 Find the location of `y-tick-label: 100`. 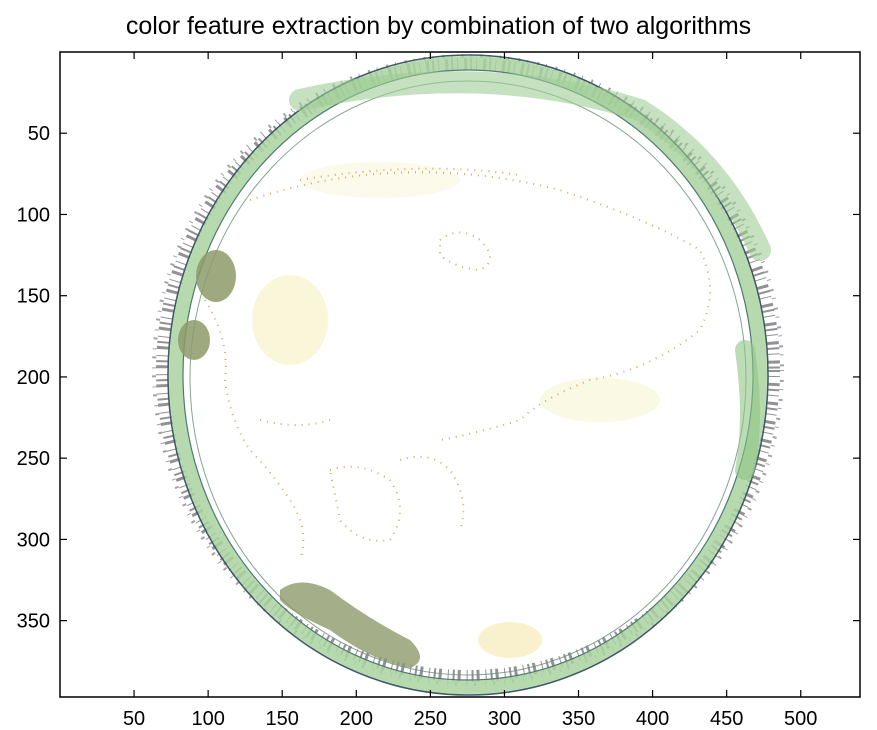

y-tick-label: 100 is located at coordinates (33, 215).